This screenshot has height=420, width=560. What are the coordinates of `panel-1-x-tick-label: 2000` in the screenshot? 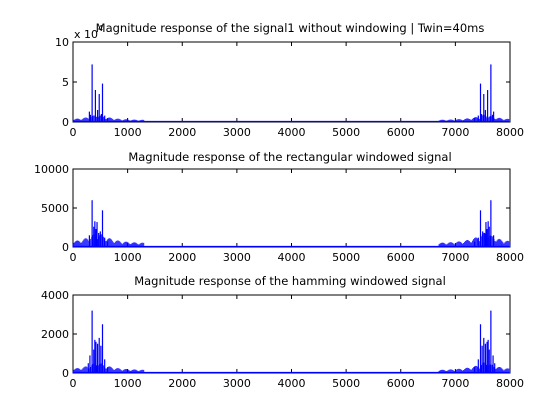 It's located at (182, 132).